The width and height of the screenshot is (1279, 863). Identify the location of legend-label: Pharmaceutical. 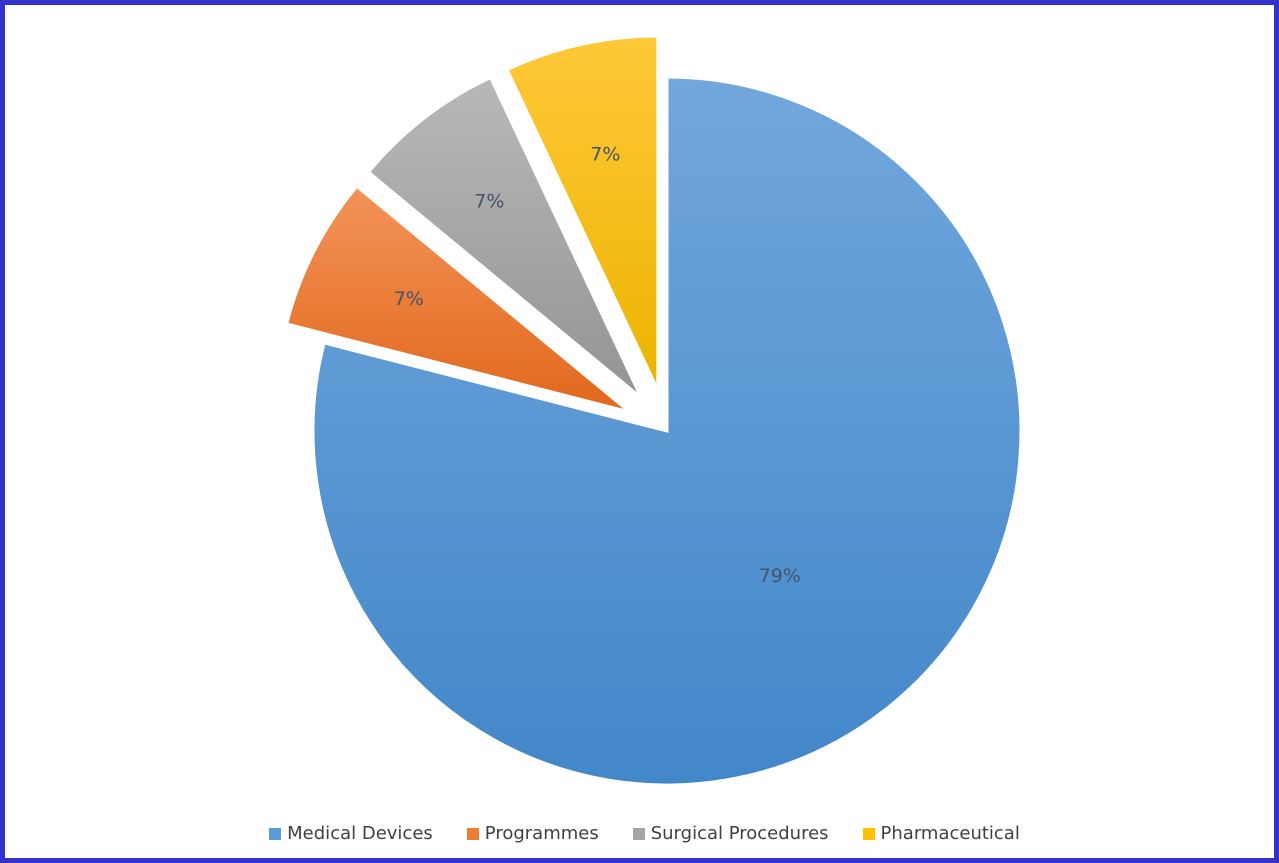
(950, 833).